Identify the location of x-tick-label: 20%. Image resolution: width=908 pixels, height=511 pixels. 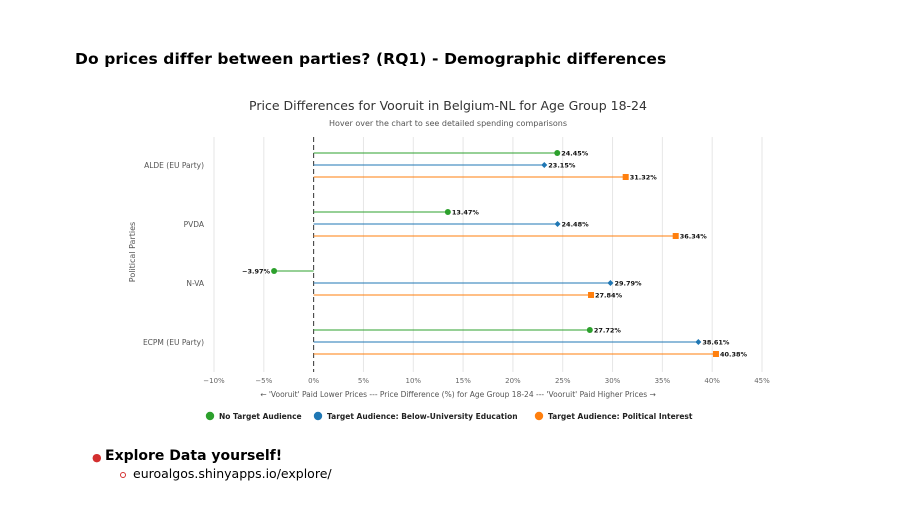
(513, 381).